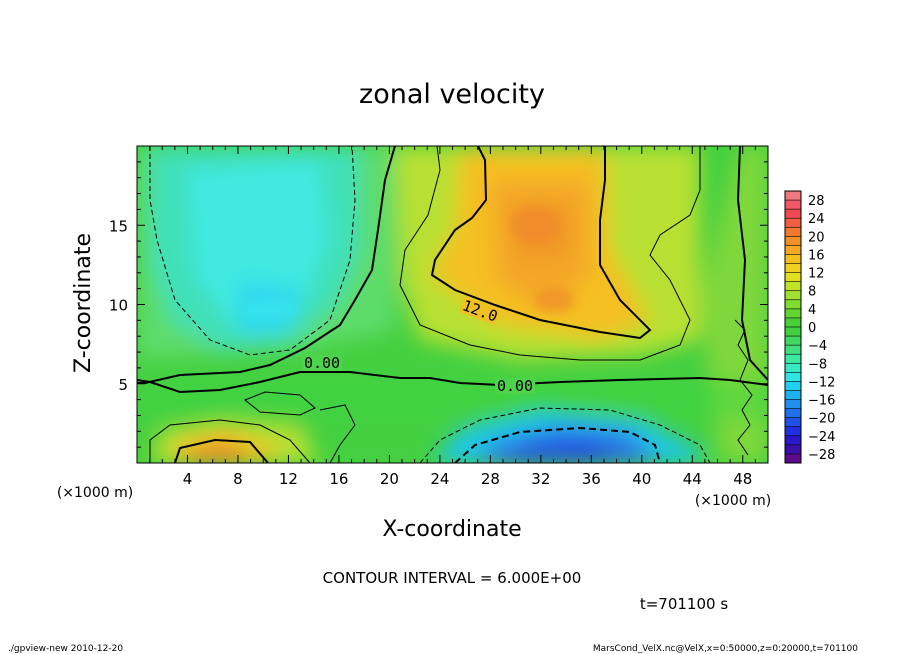 The image size is (904, 654). What do you see at coordinates (641, 479) in the screenshot?
I see `x-tick-label: 40` at bounding box center [641, 479].